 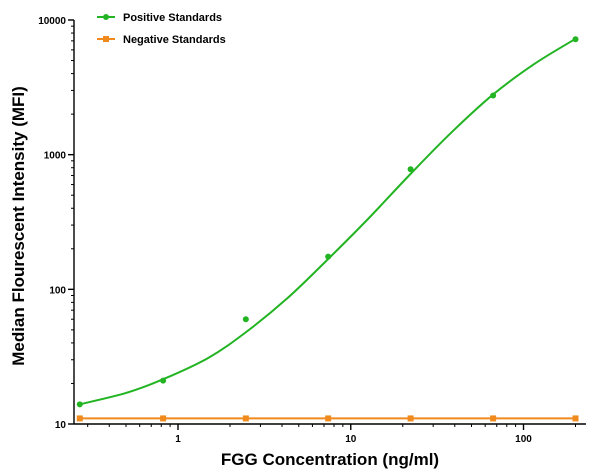 What do you see at coordinates (172, 18) in the screenshot?
I see `legend-label: Positive Standards` at bounding box center [172, 18].